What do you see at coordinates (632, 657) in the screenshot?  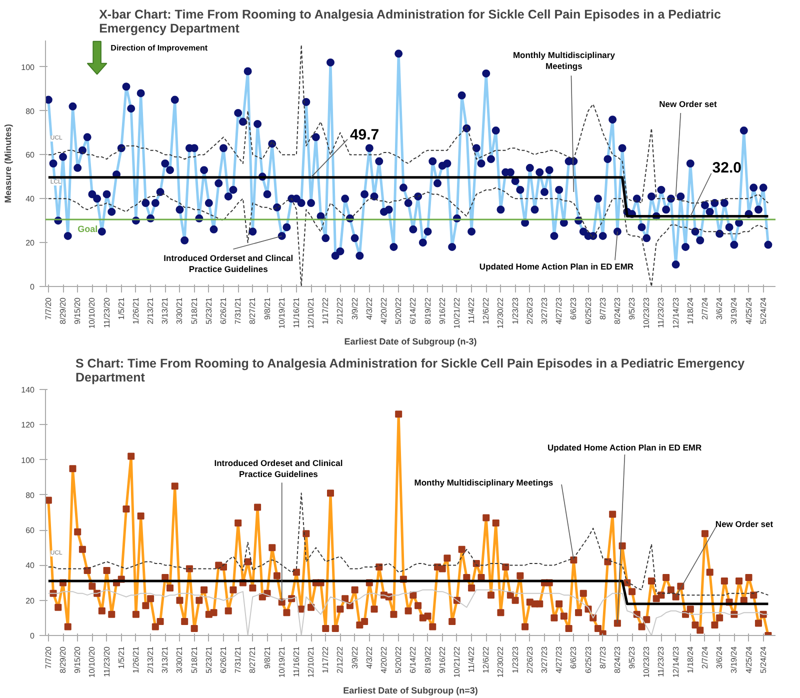 I see `x-tick-label: 9/5/23` at bounding box center [632, 657].